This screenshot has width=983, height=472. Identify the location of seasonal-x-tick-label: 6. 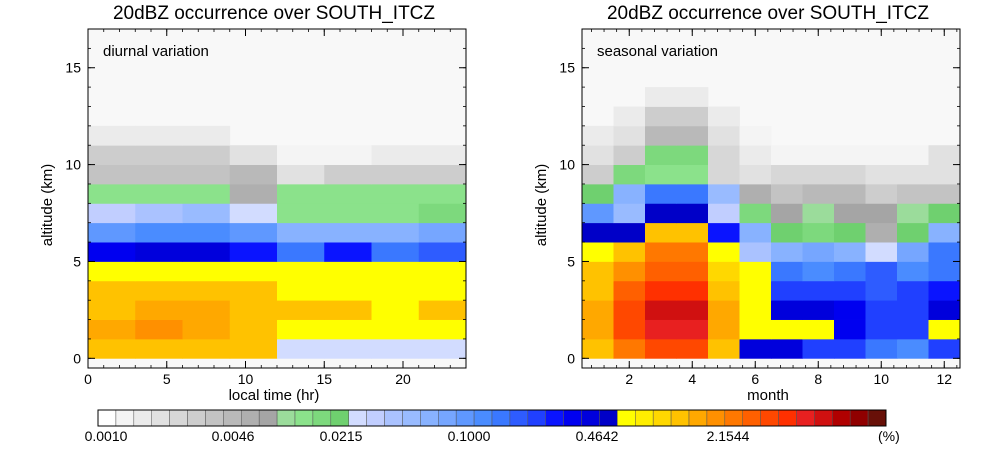
(755, 379).